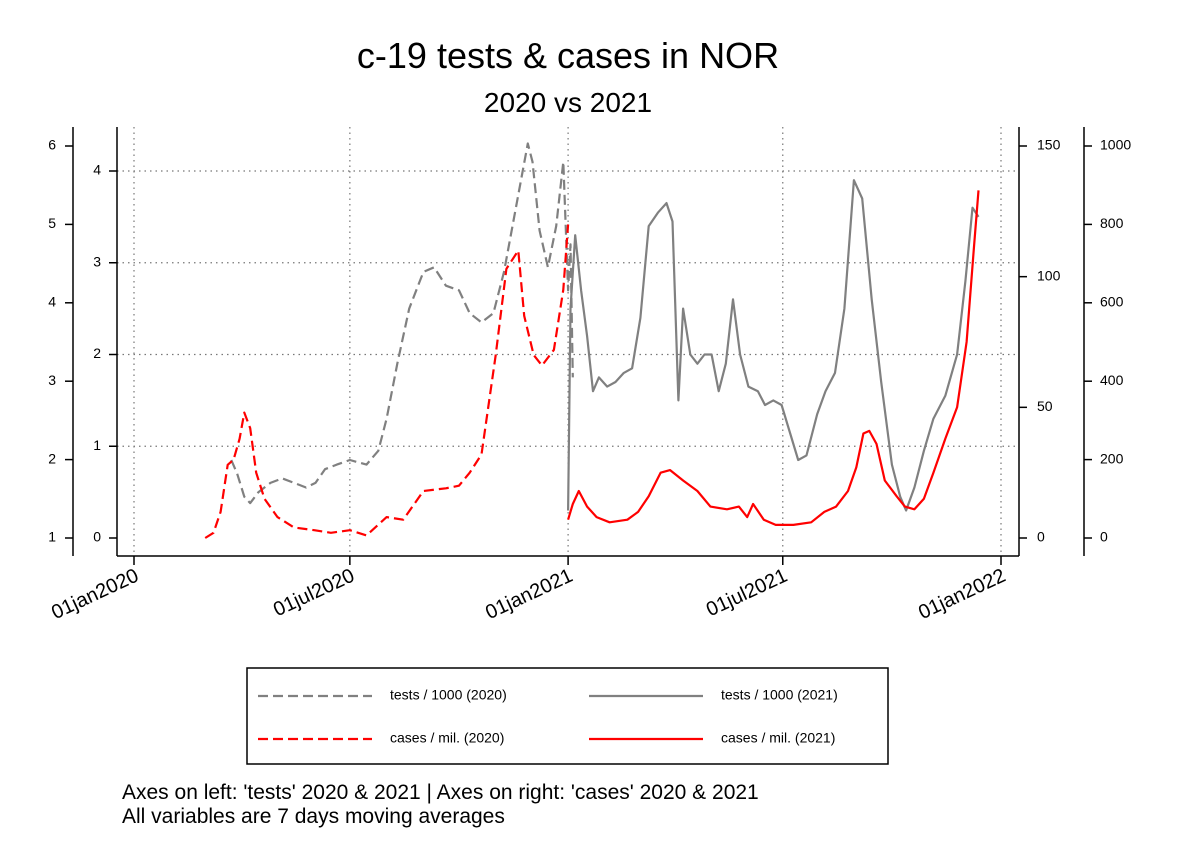  I want to click on tick-label-left-inner: 4, so click(97, 170).